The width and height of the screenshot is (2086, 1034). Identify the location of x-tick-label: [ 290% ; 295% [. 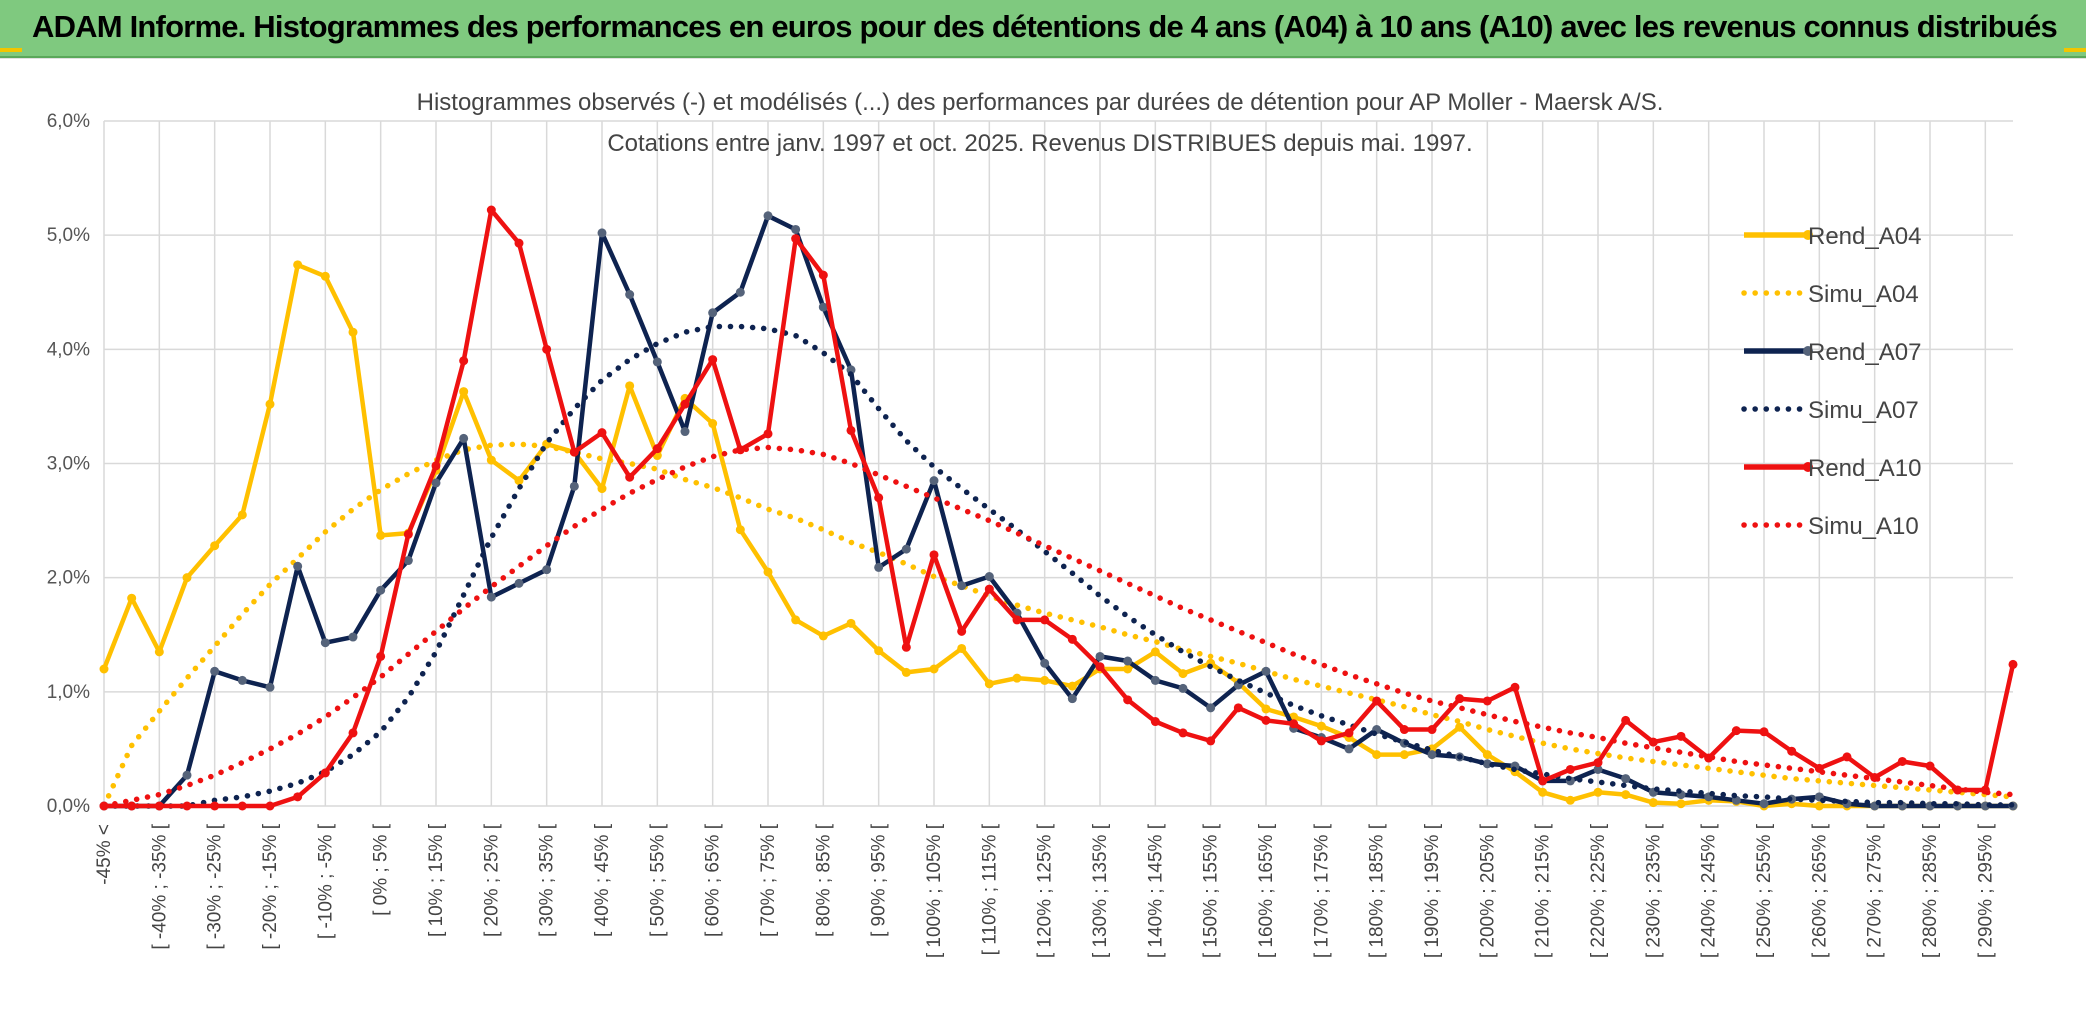
(1985, 890).